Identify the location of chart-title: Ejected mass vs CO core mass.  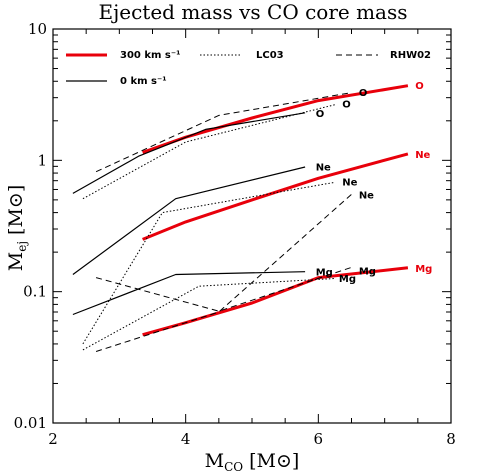
(252, 12).